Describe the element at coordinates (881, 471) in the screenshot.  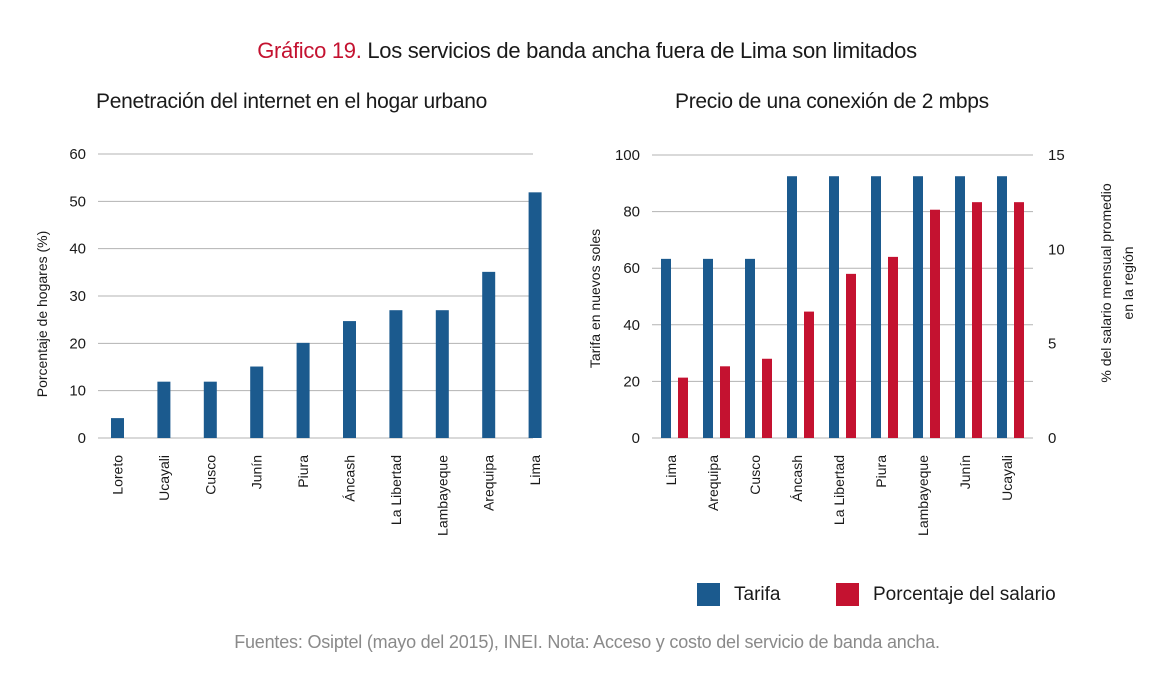
I see `right-x-category-label: Piura` at that location.